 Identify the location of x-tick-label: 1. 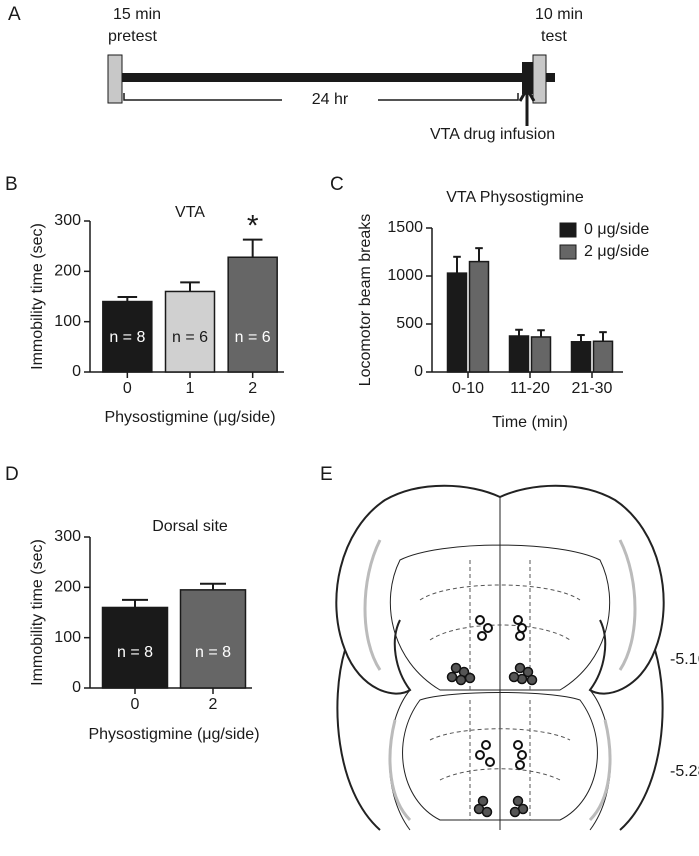
(190, 388).